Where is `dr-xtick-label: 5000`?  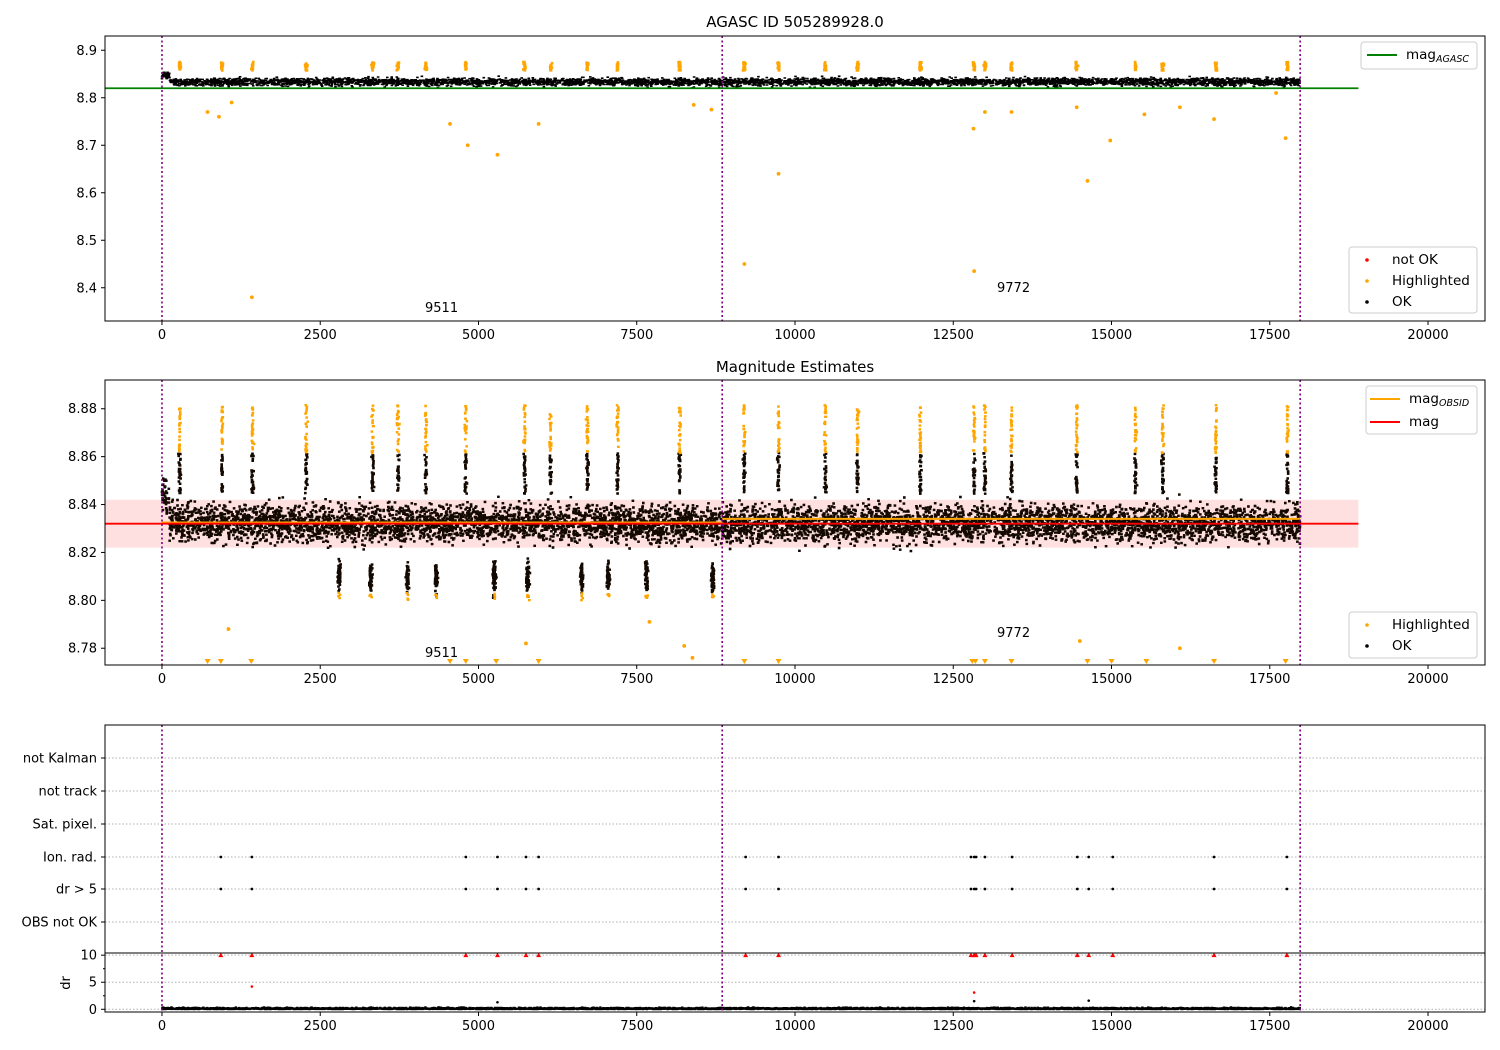
dr-xtick-label: 5000 is located at coordinates (478, 1026).